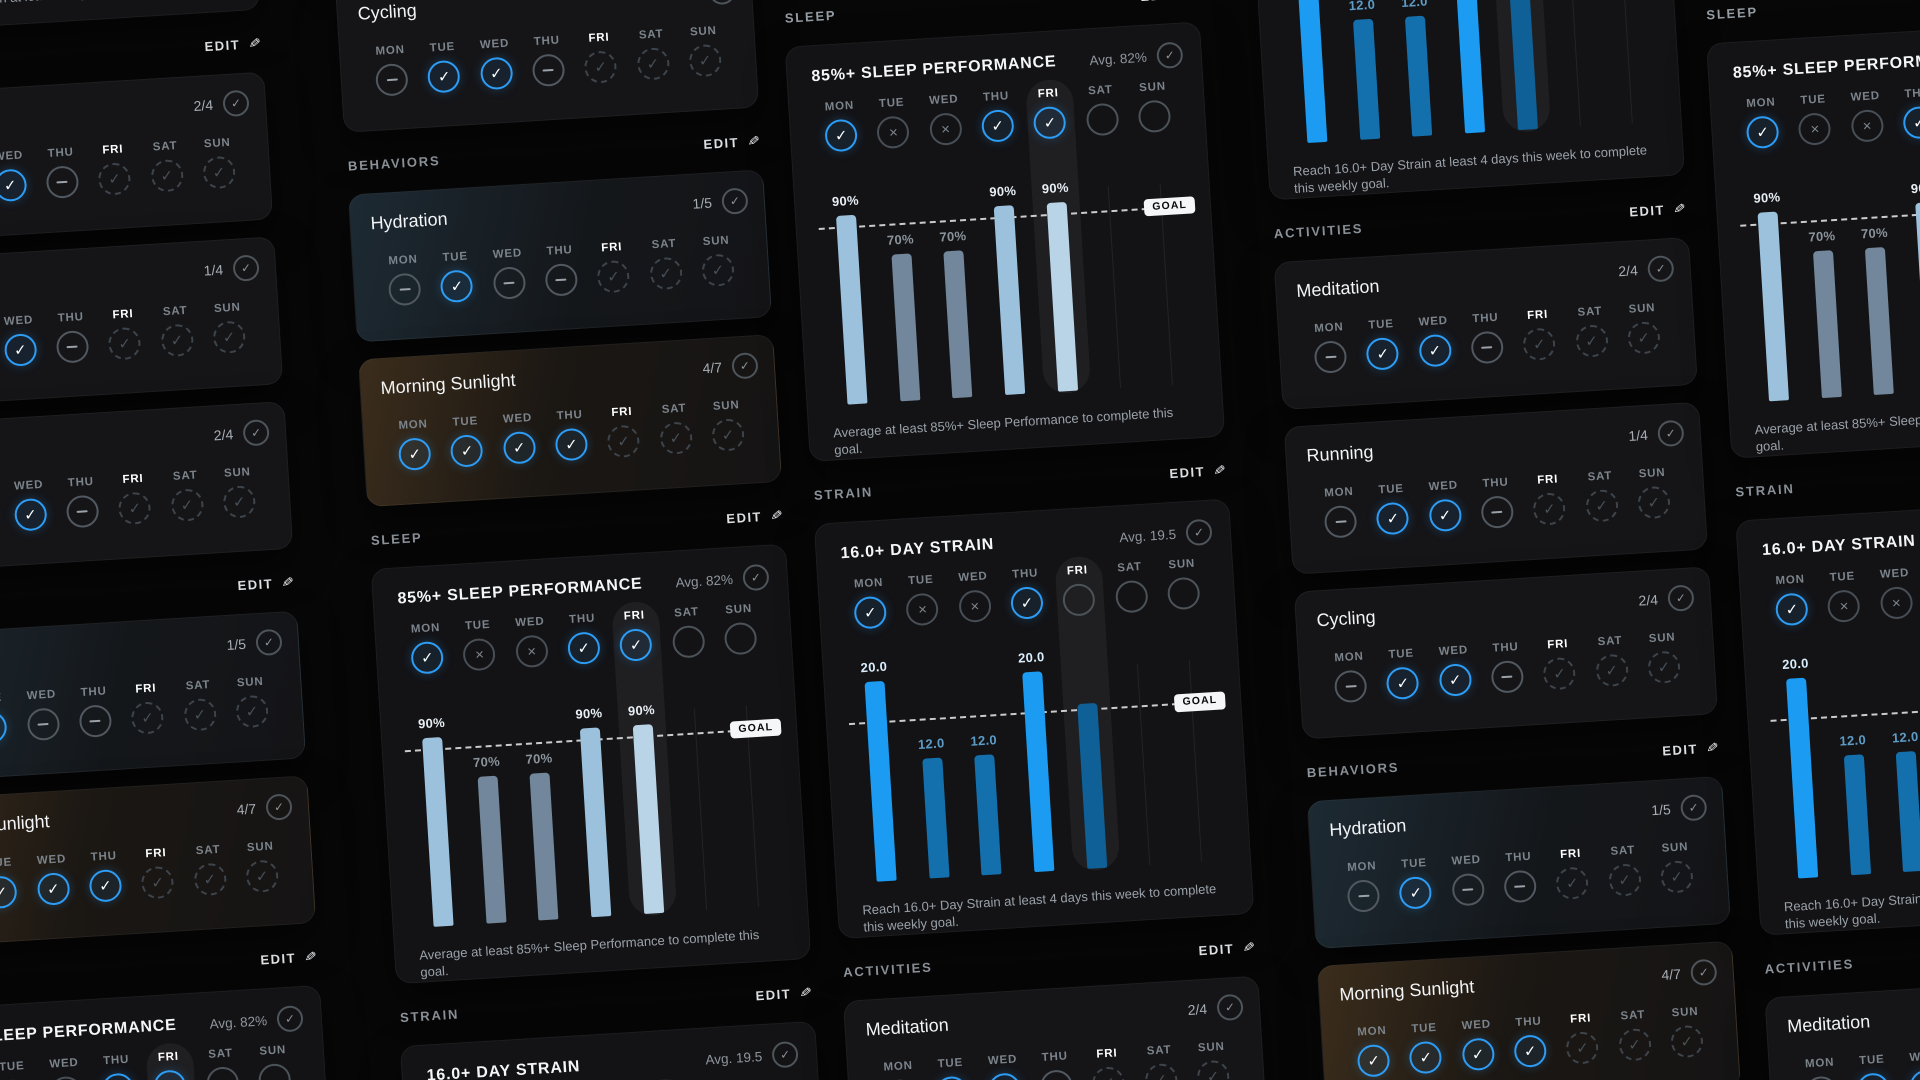 This screenshot has height=1080, width=1920. Describe the element at coordinates (89, 1032) in the screenshot. I see `card-title: 85%+ SLEEP PERFORMANCE` at that location.